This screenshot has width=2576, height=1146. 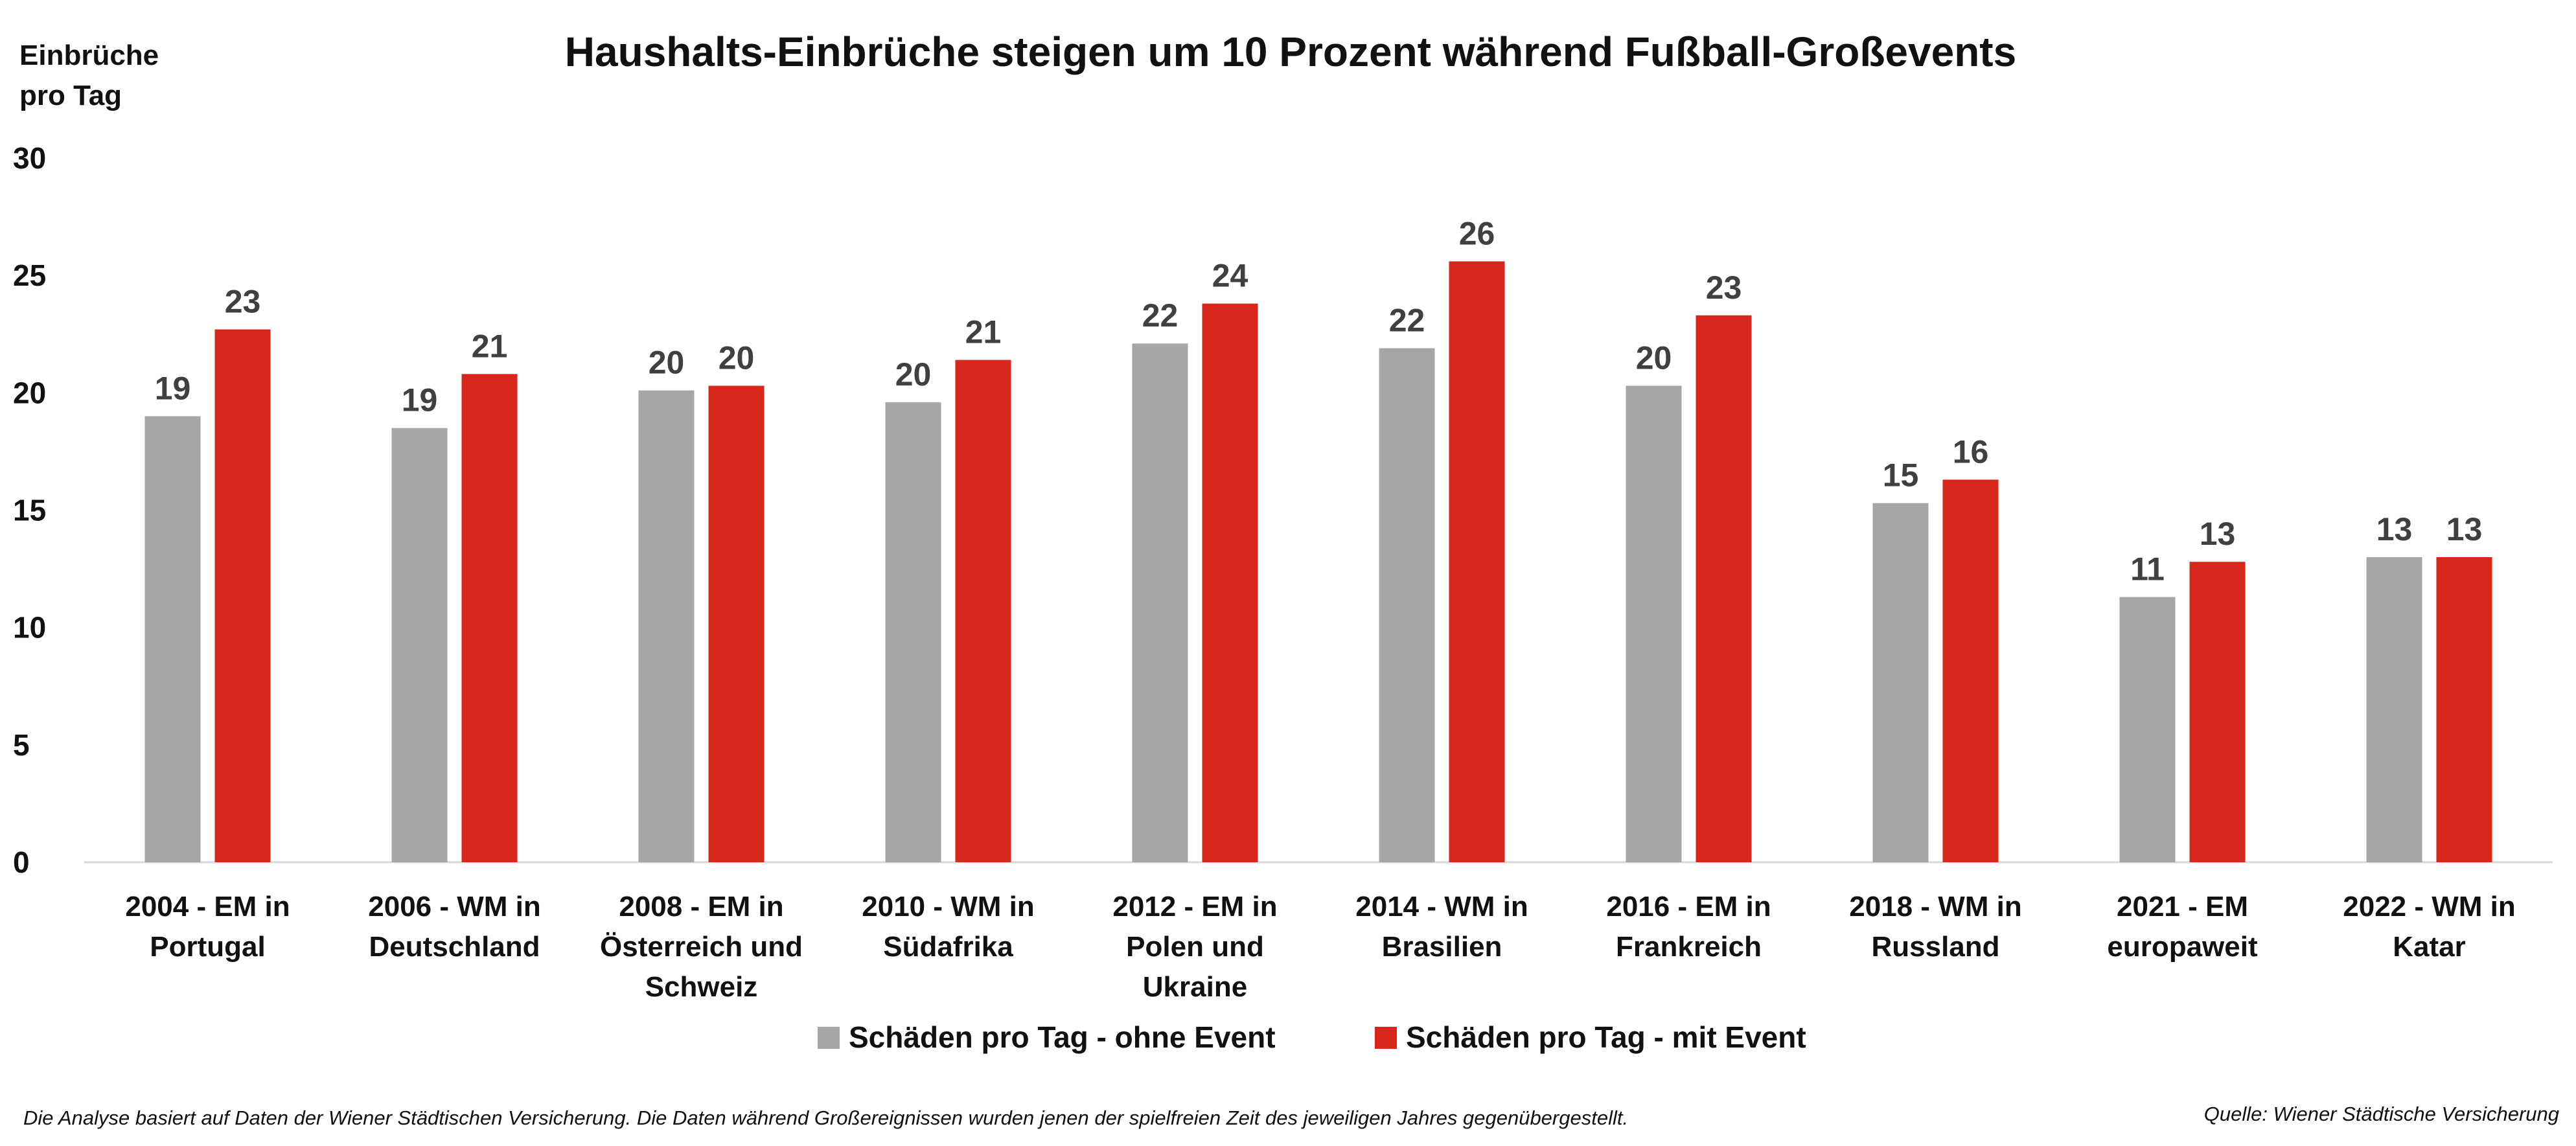 I want to click on source-note: Quelle: Wiener Städtische Versicherung, so click(x=2381, y=1114).